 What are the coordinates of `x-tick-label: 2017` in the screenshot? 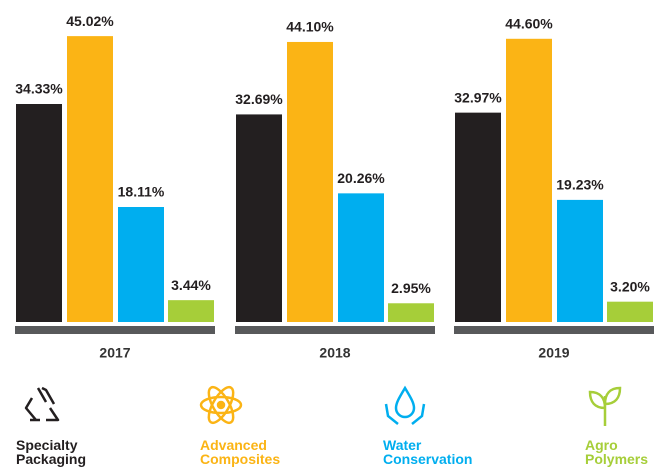 It's located at (114, 353).